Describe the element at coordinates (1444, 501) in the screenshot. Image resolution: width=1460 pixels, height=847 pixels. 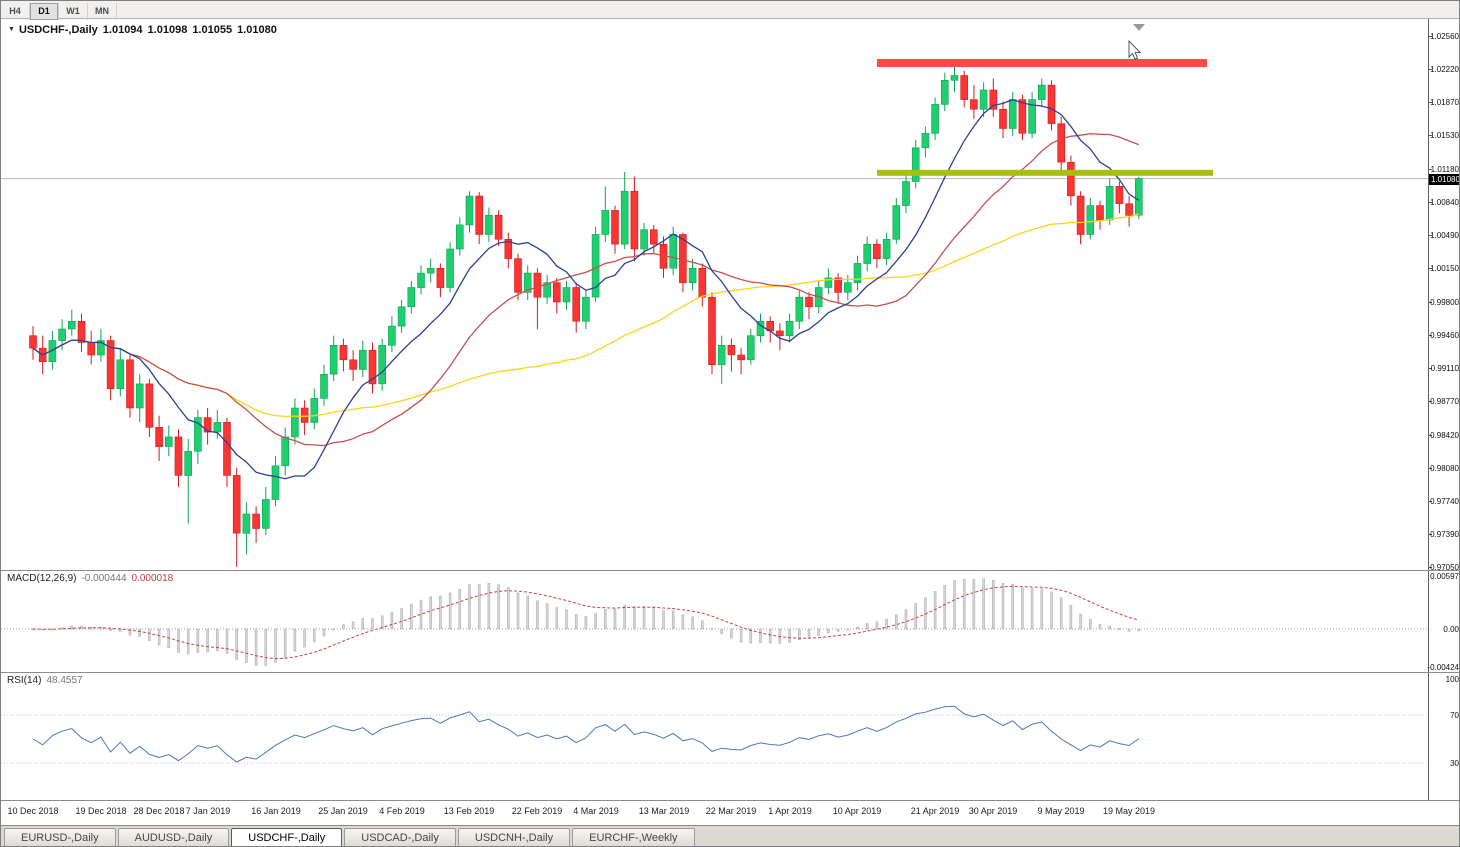
I see `price-axis-label: 0.97740` at that location.